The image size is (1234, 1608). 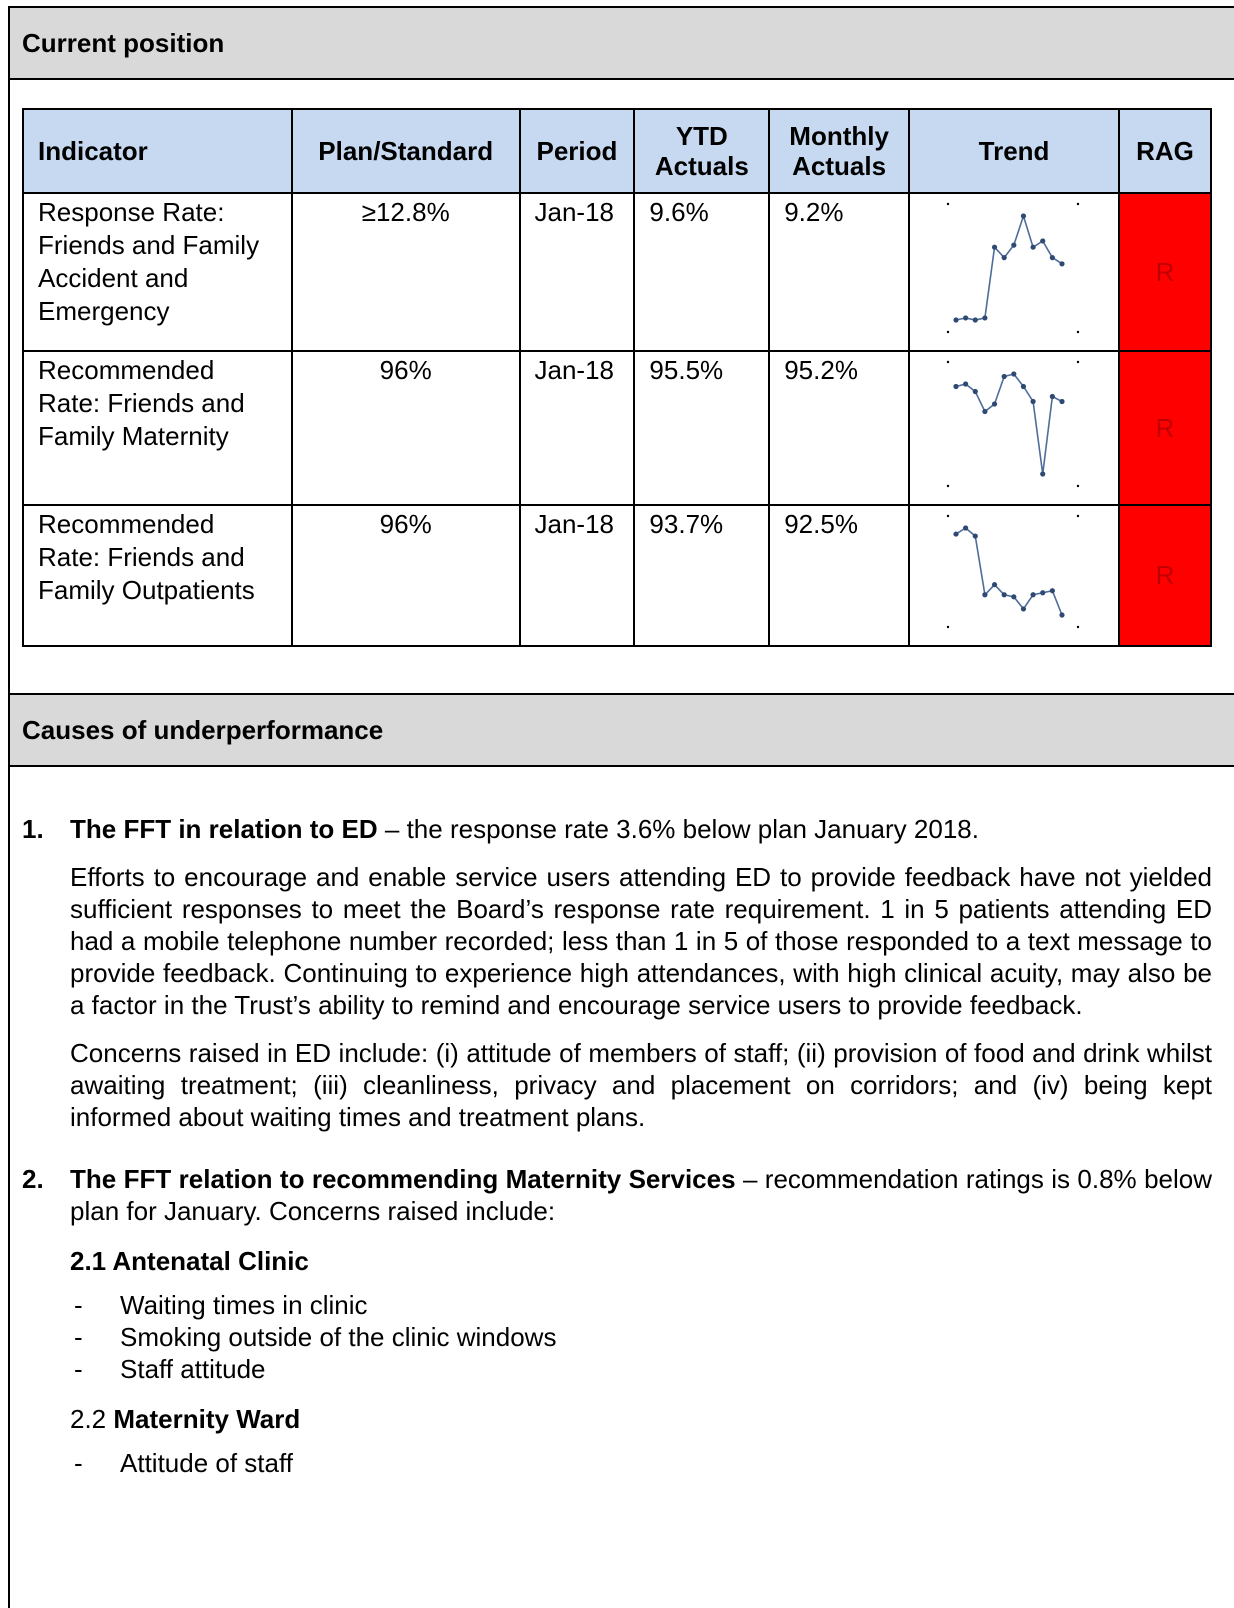 I want to click on subsection-heading: 2.1 Antenatal Clinic, so click(x=641, y=1261).